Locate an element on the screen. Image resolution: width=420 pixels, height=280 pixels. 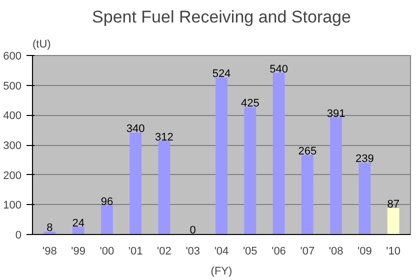
data-label: 540 is located at coordinates (279, 69).